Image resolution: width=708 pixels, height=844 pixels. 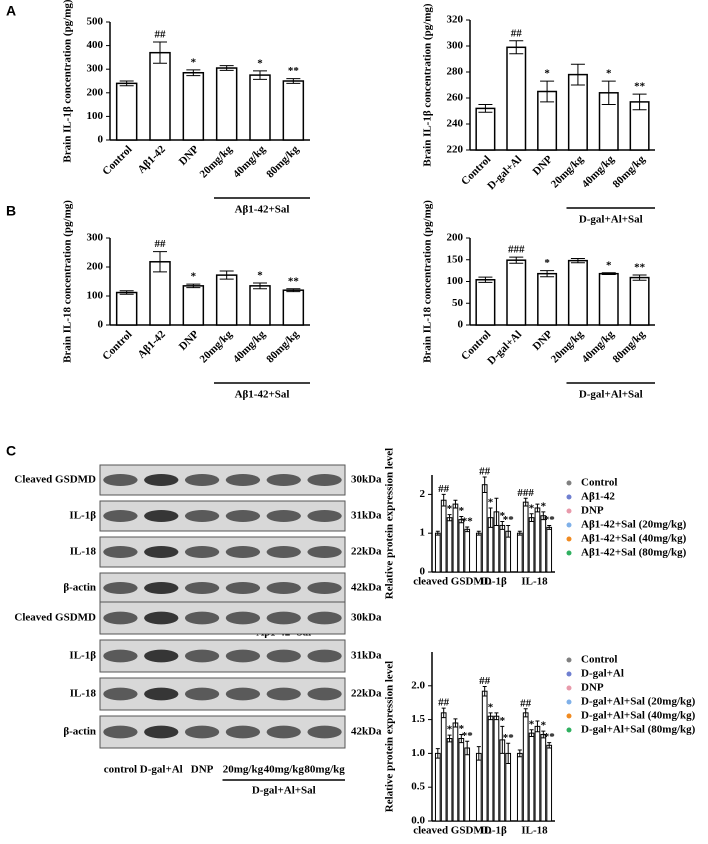 What do you see at coordinates (458, 303) in the screenshot?
I see `y-tick-label: 50` at bounding box center [458, 303].